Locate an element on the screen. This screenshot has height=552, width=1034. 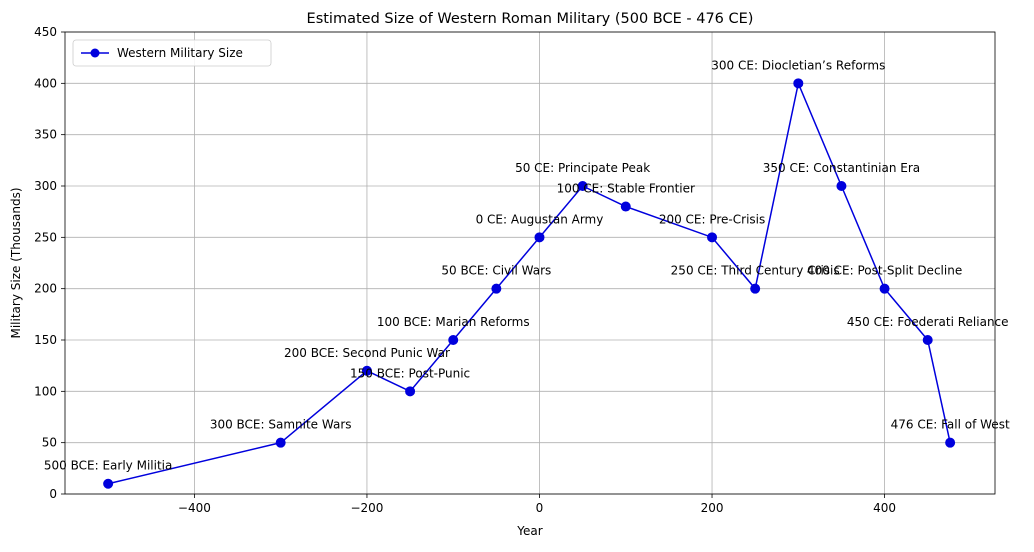
y-tick-label: 300 is located at coordinates (45, 186).